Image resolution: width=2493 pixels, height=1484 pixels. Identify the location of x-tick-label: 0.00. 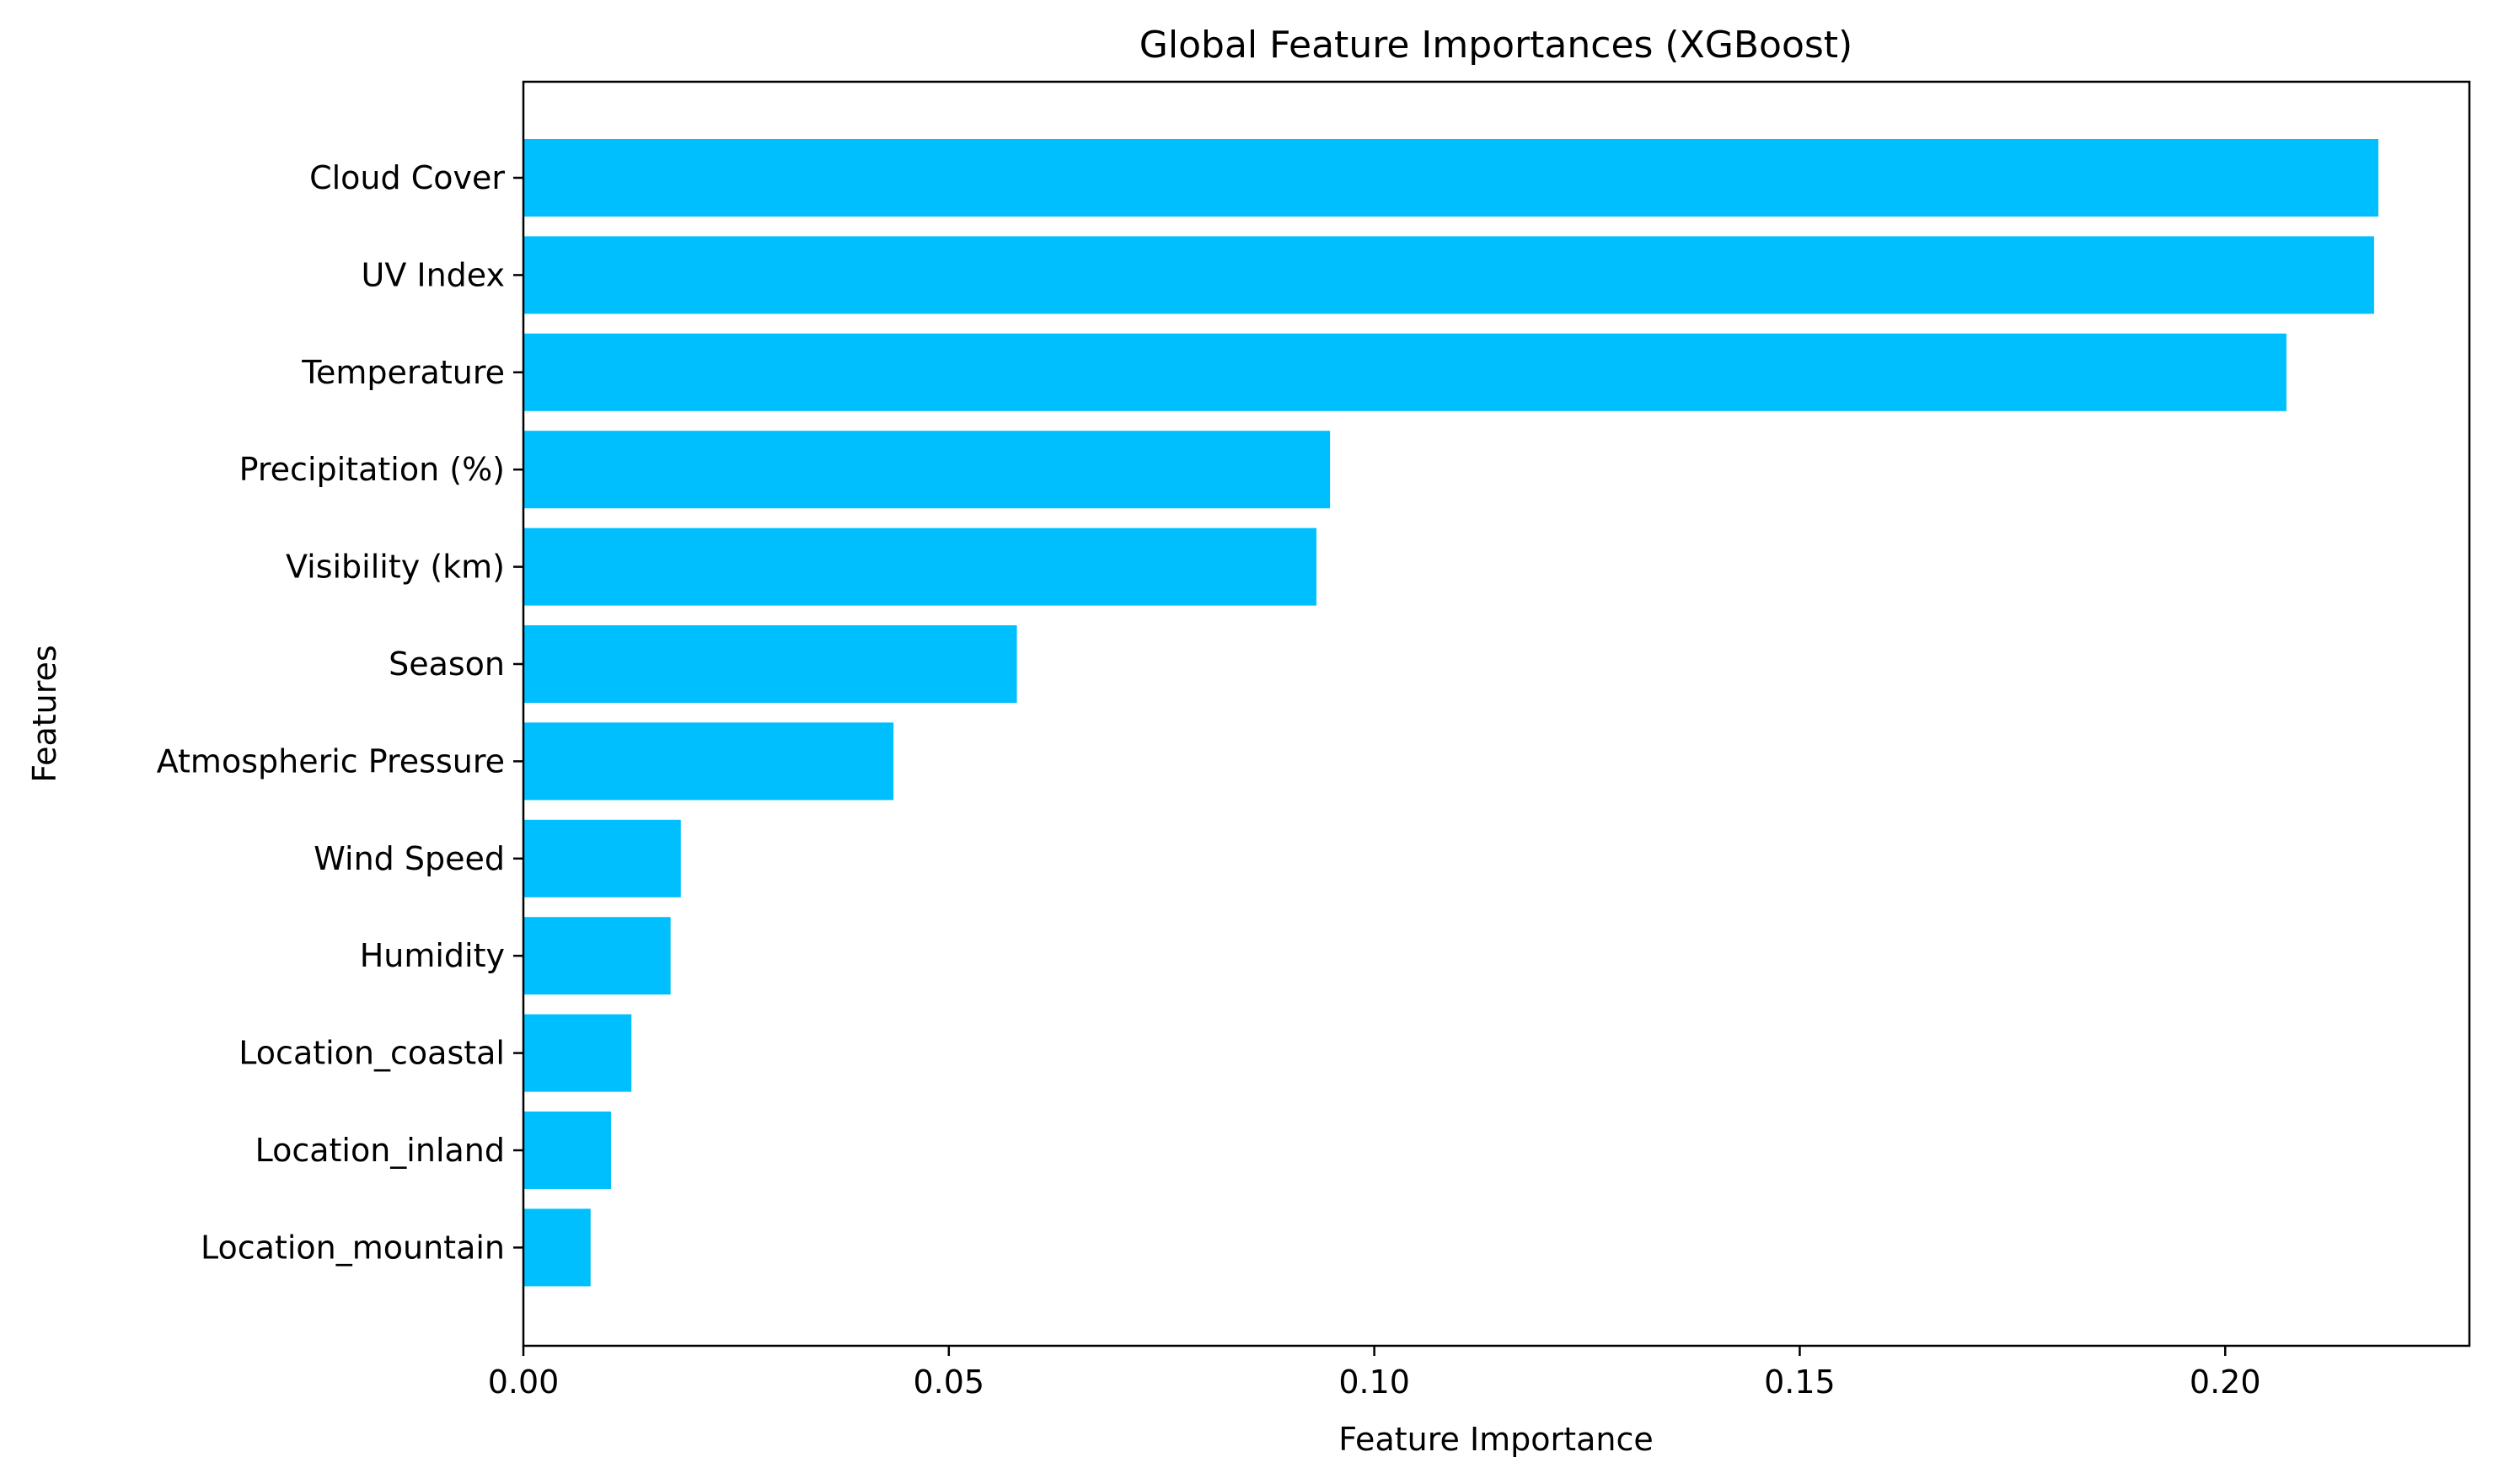
(524, 1382).